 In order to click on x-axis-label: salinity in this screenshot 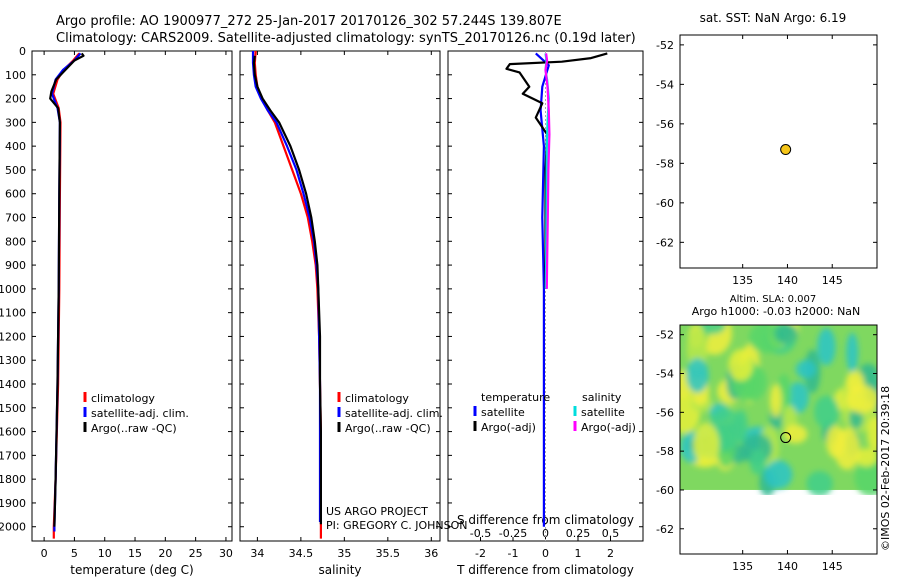, I will do `click(339, 570)`.